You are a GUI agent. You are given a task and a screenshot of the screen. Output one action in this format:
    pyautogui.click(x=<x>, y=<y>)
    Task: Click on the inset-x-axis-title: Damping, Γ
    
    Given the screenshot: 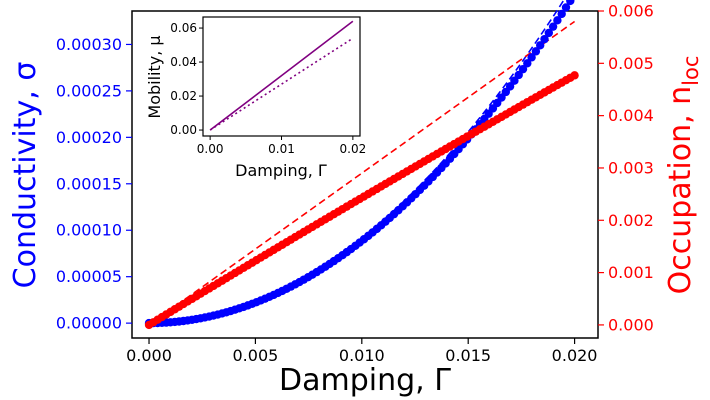 What is the action you would take?
    pyautogui.click(x=281, y=170)
    